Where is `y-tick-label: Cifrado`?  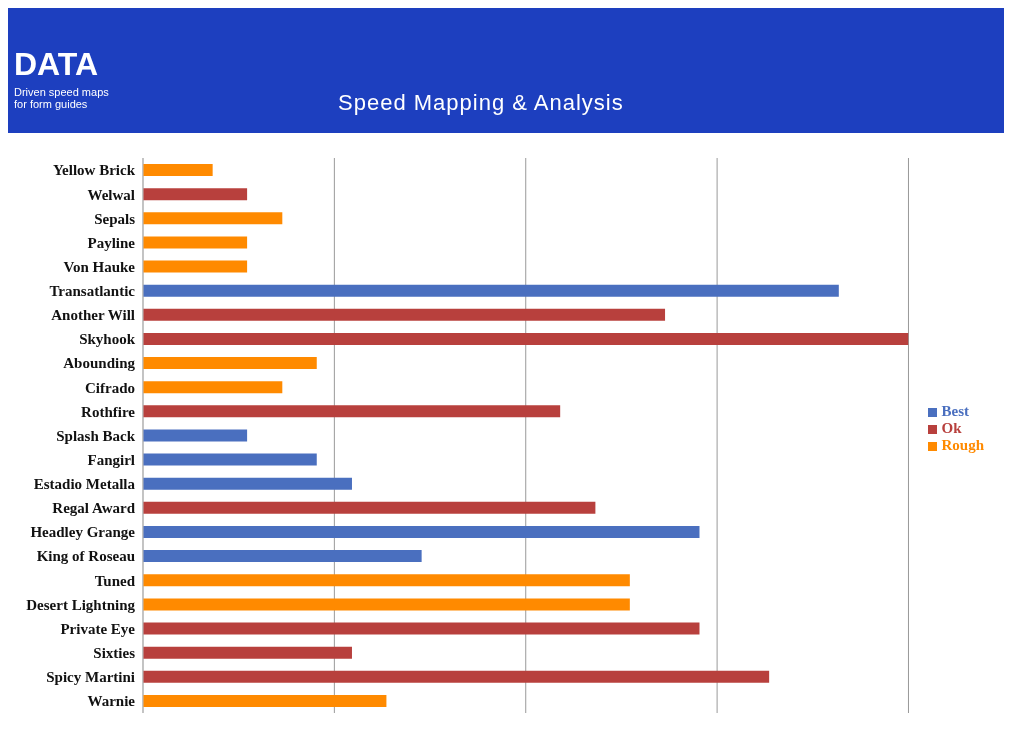 y-tick-label: Cifrado is located at coordinates (110, 387).